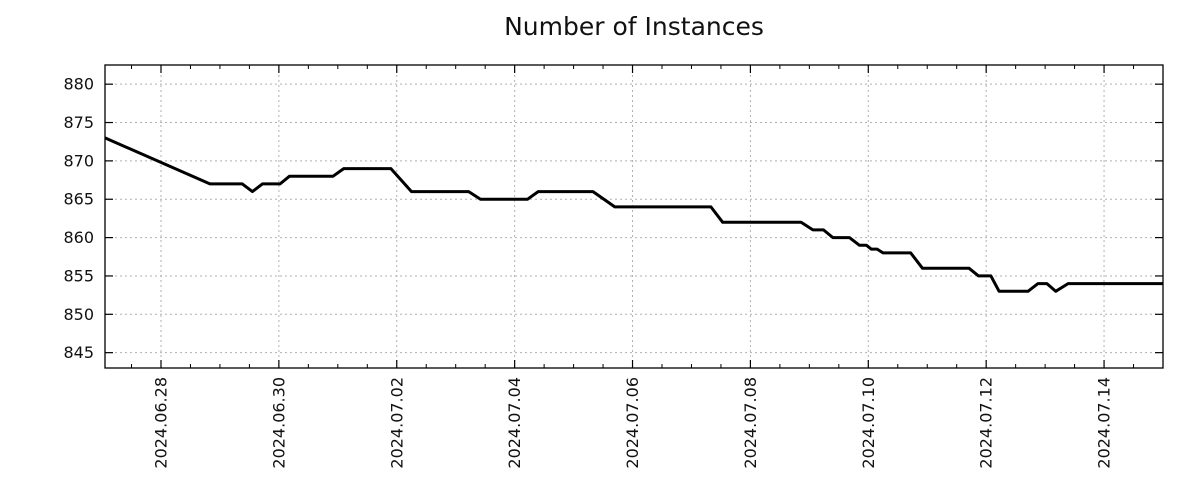 The image size is (1200, 500). Describe the element at coordinates (986, 423) in the screenshot. I see `x-tick-label: 2024.07.12` at that location.